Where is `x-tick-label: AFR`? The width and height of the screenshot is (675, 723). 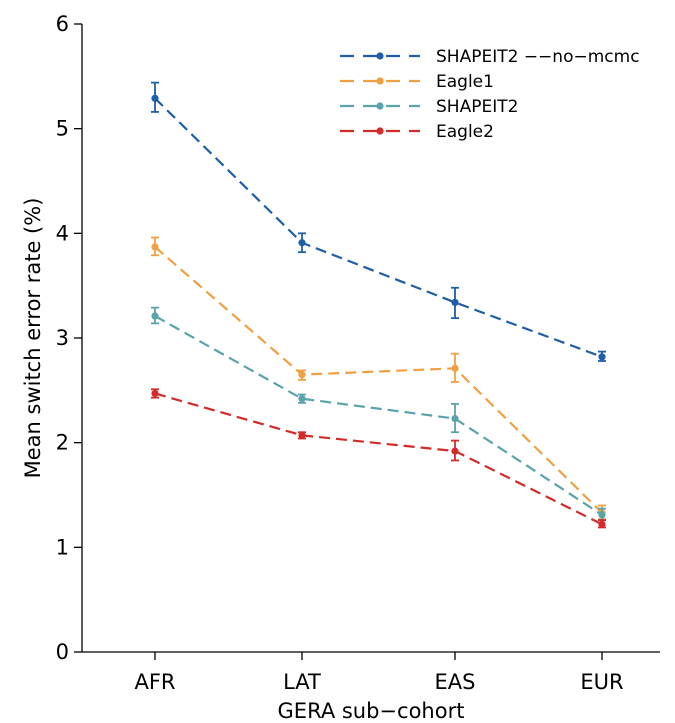 x-tick-label: AFR is located at coordinates (154, 682).